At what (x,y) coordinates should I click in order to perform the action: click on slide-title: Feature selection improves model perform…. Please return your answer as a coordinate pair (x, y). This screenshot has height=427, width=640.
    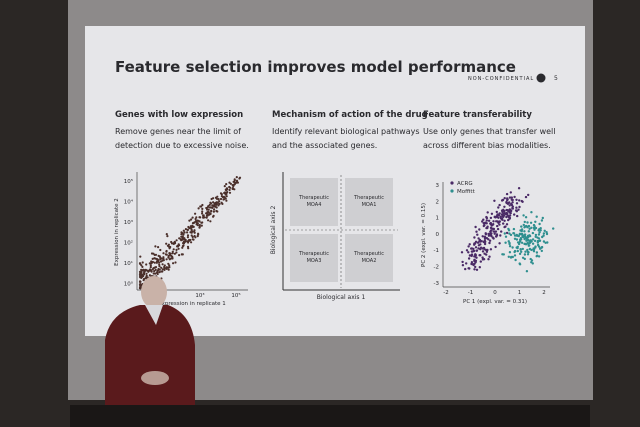
    Looking at the image, I should click on (315, 67).